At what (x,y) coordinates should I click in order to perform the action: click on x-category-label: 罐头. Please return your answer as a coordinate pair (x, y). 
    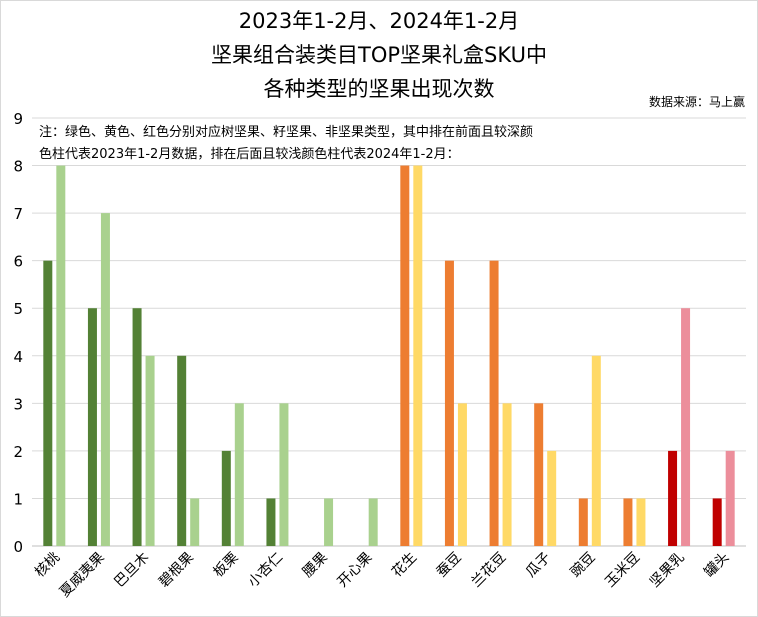
    Looking at the image, I should click on (716, 565).